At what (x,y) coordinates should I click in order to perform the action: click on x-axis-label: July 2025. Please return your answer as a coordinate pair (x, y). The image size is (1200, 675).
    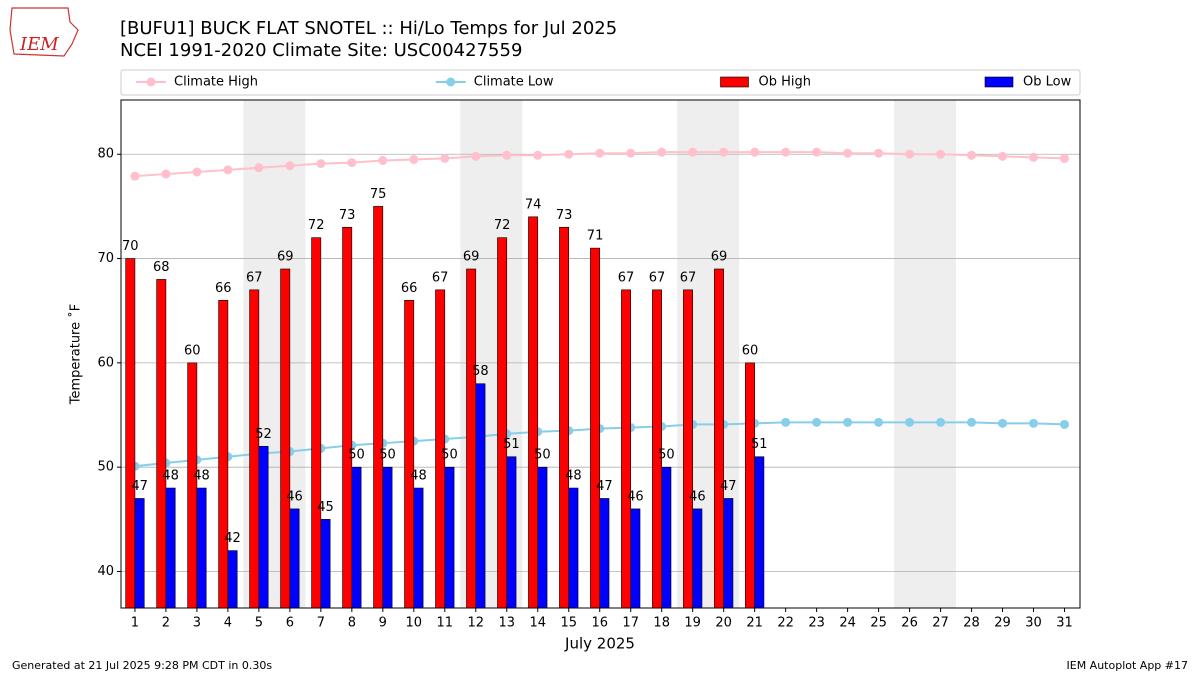
    Looking at the image, I should click on (599, 644).